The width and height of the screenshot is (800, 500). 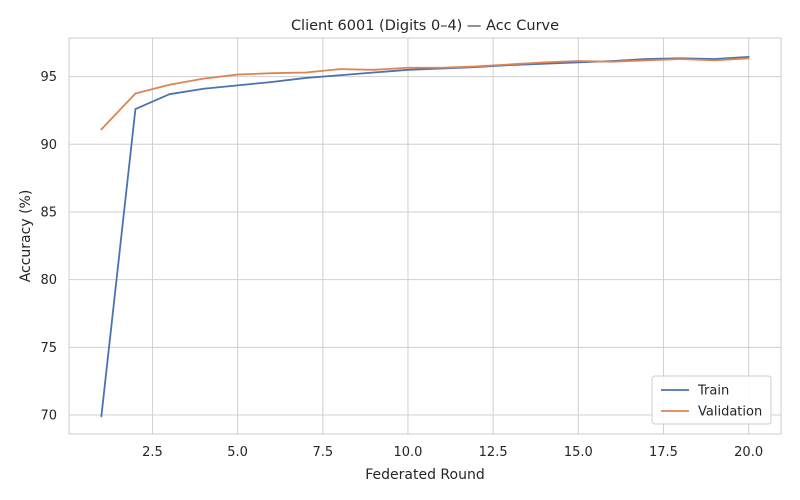 I want to click on x-tick-label: 17.5, so click(x=663, y=452).